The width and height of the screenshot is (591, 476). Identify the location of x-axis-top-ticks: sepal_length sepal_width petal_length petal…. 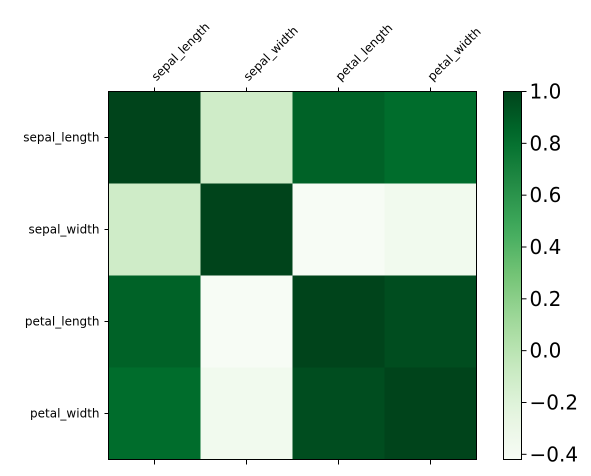
(316, 56).